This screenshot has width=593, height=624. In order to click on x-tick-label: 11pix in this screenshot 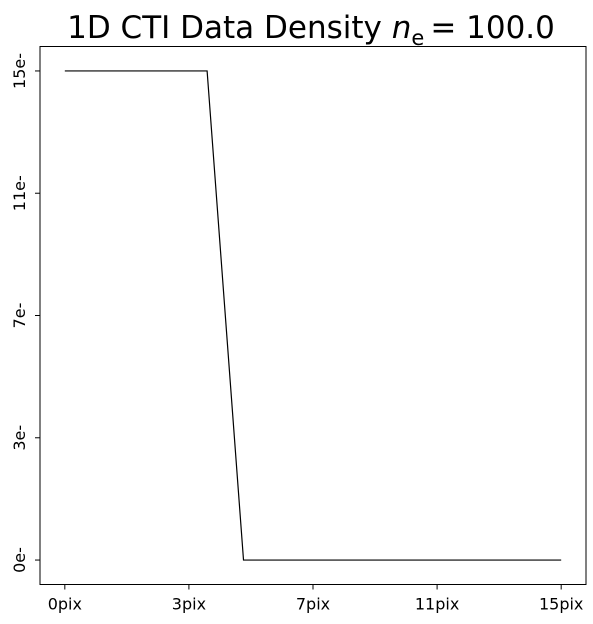, I will do `click(437, 604)`.